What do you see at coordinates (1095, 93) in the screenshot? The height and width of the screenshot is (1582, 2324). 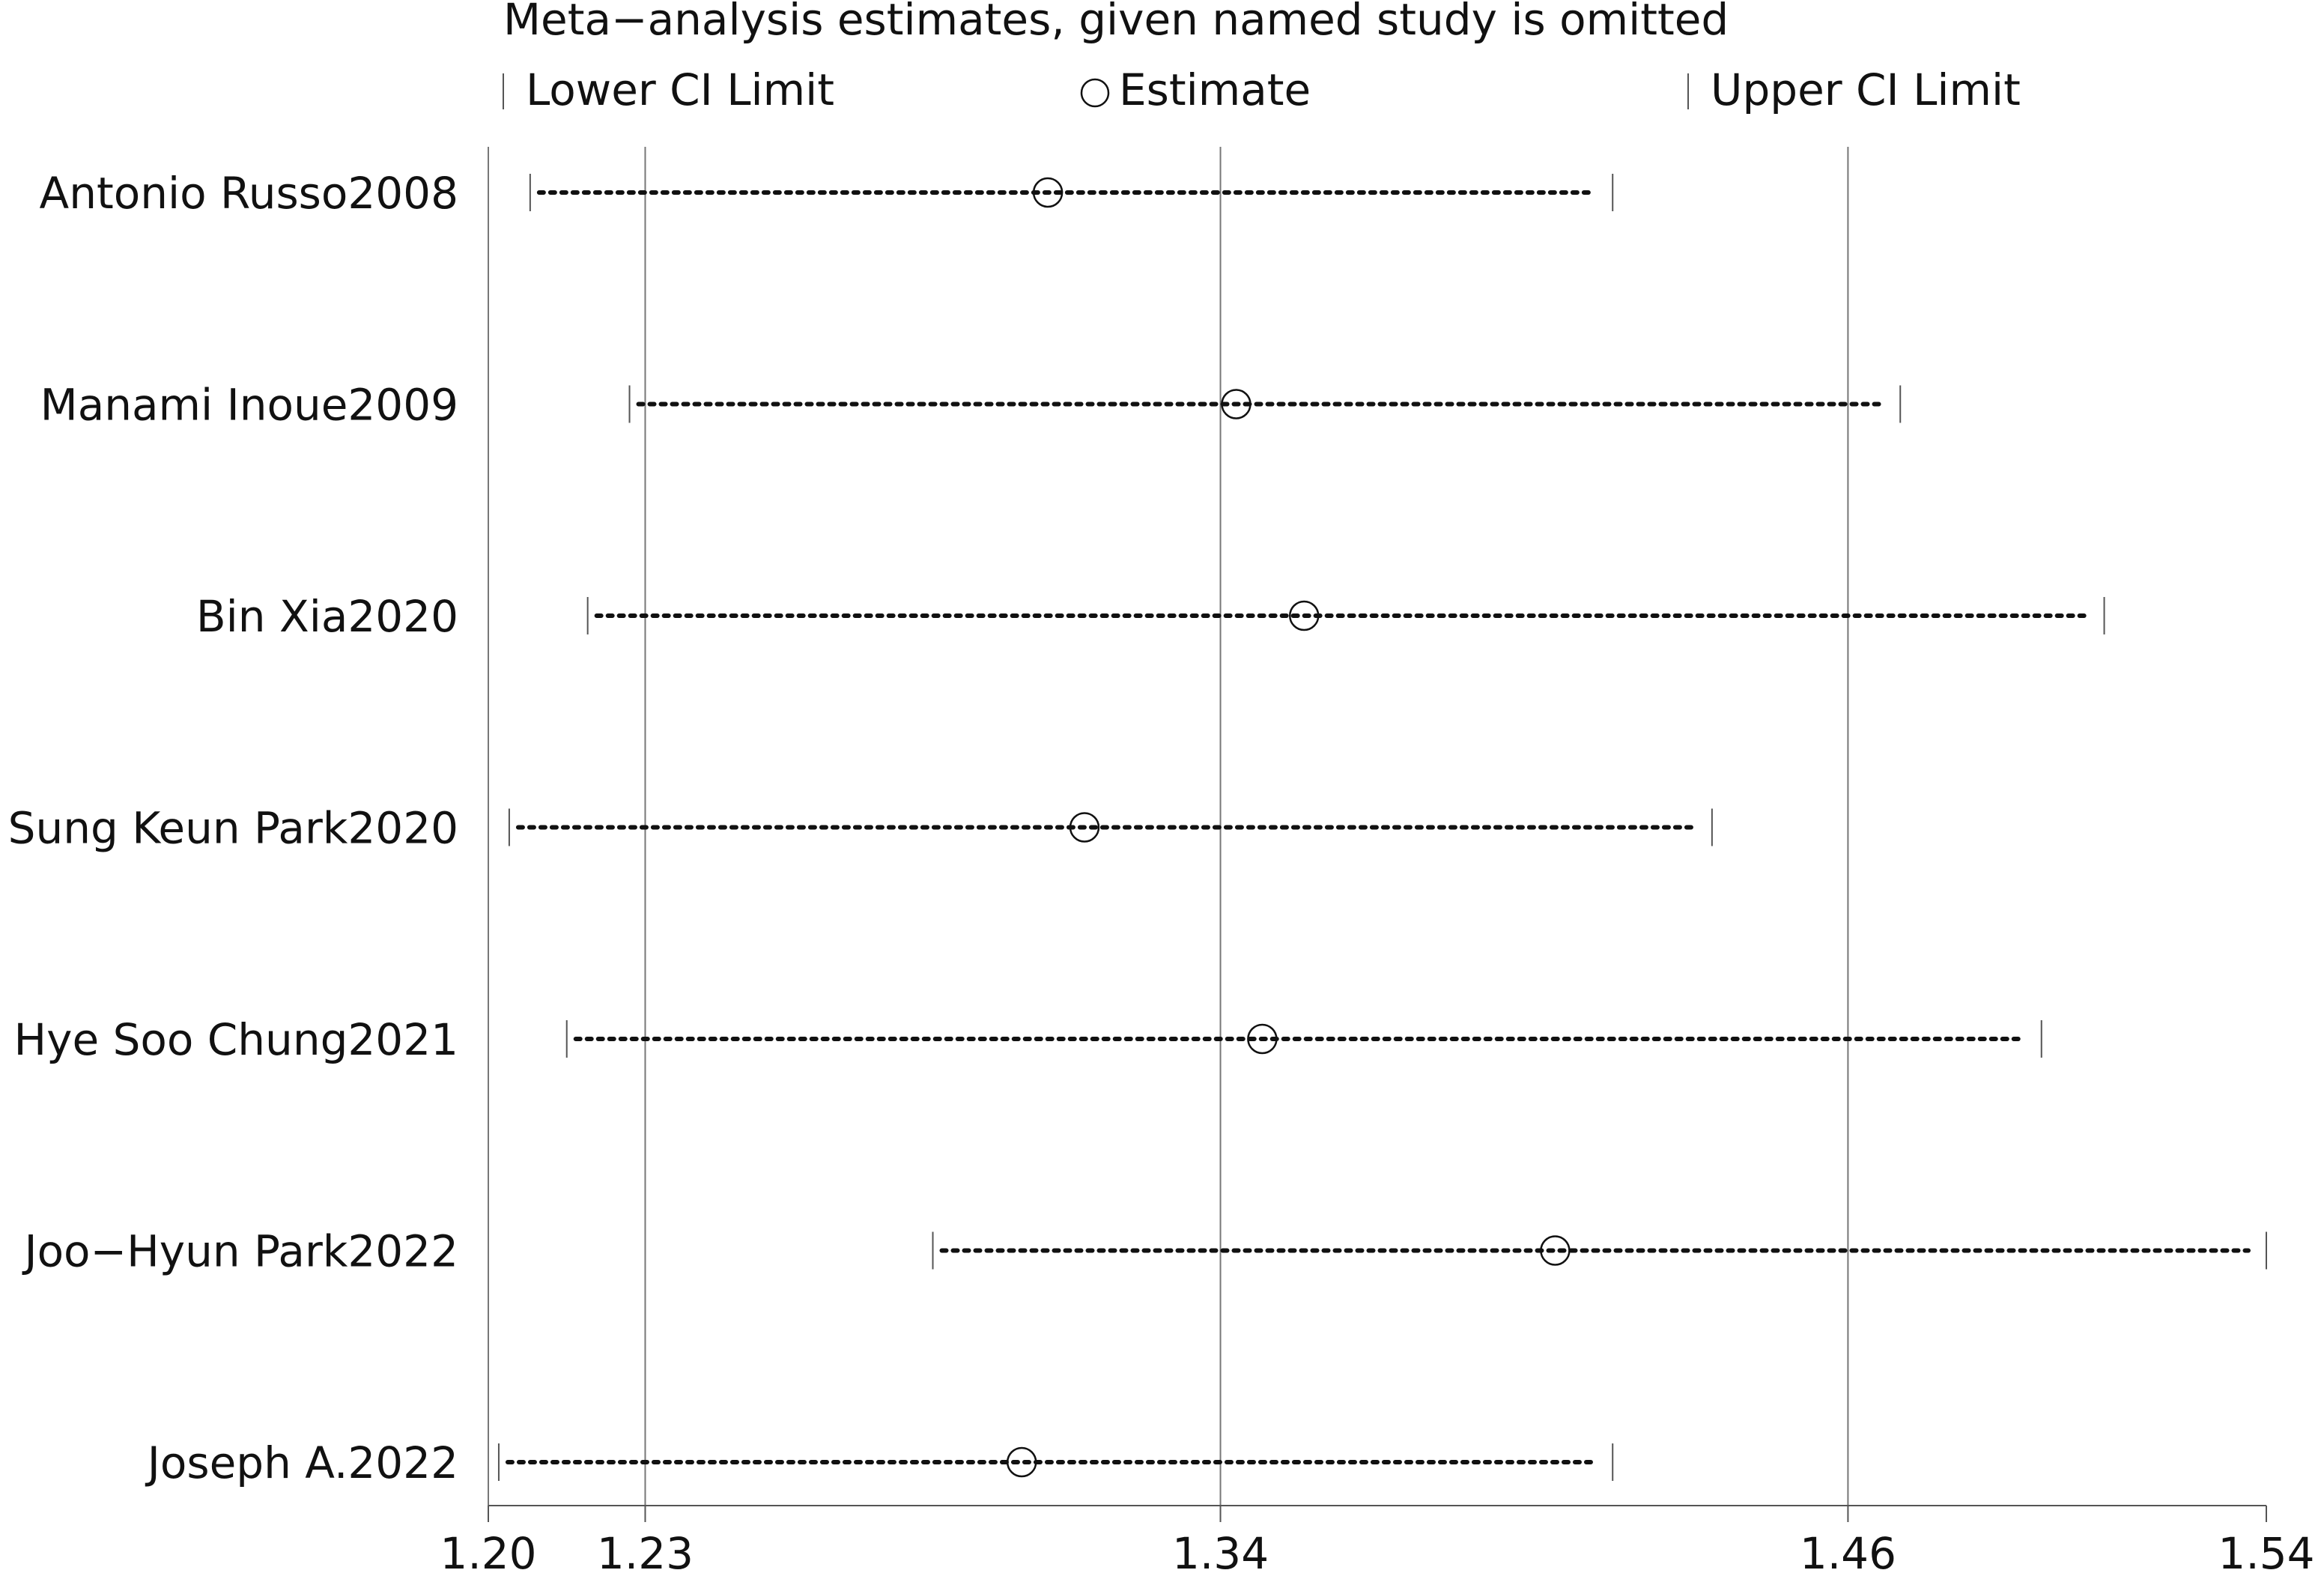 I see `legend-estimate-marker` at bounding box center [1095, 93].